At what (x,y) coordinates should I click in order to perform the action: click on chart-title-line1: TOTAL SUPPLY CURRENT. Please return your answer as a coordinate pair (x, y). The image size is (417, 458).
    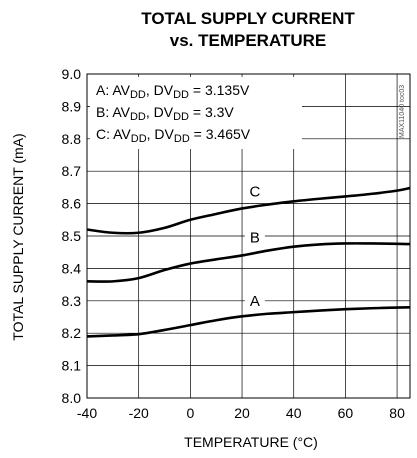
    Looking at the image, I should click on (248, 18).